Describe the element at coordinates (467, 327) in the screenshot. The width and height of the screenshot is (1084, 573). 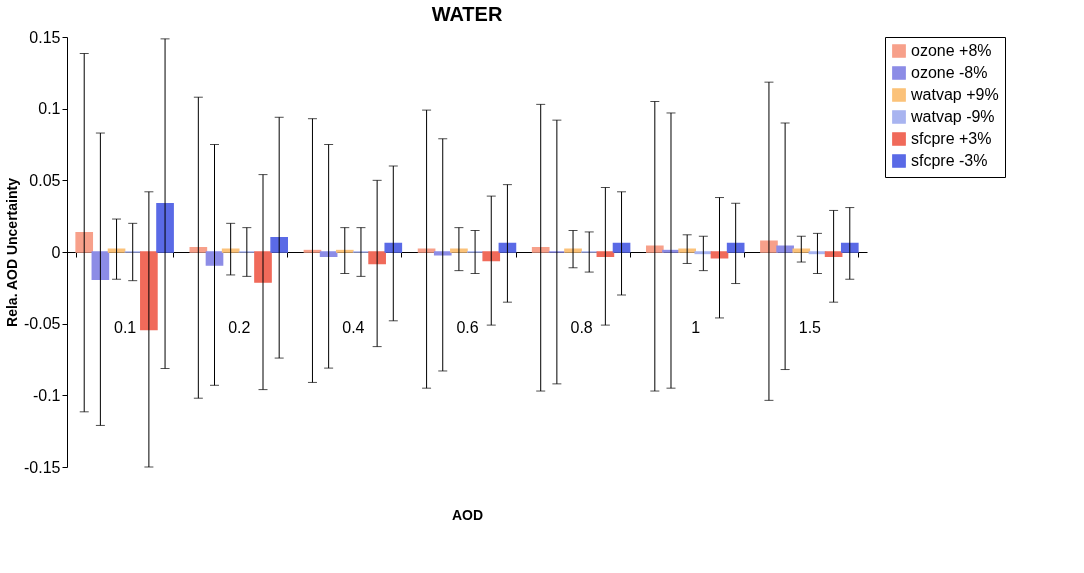
I see `x-tick-label: 0.6` at that location.